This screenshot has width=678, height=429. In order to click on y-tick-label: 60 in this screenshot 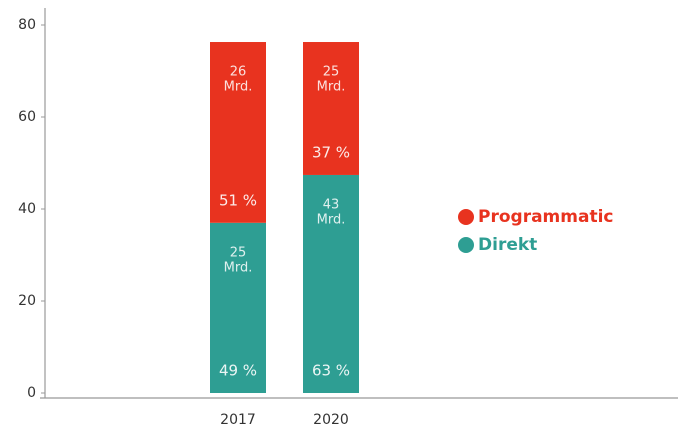, I will do `click(27, 117)`.